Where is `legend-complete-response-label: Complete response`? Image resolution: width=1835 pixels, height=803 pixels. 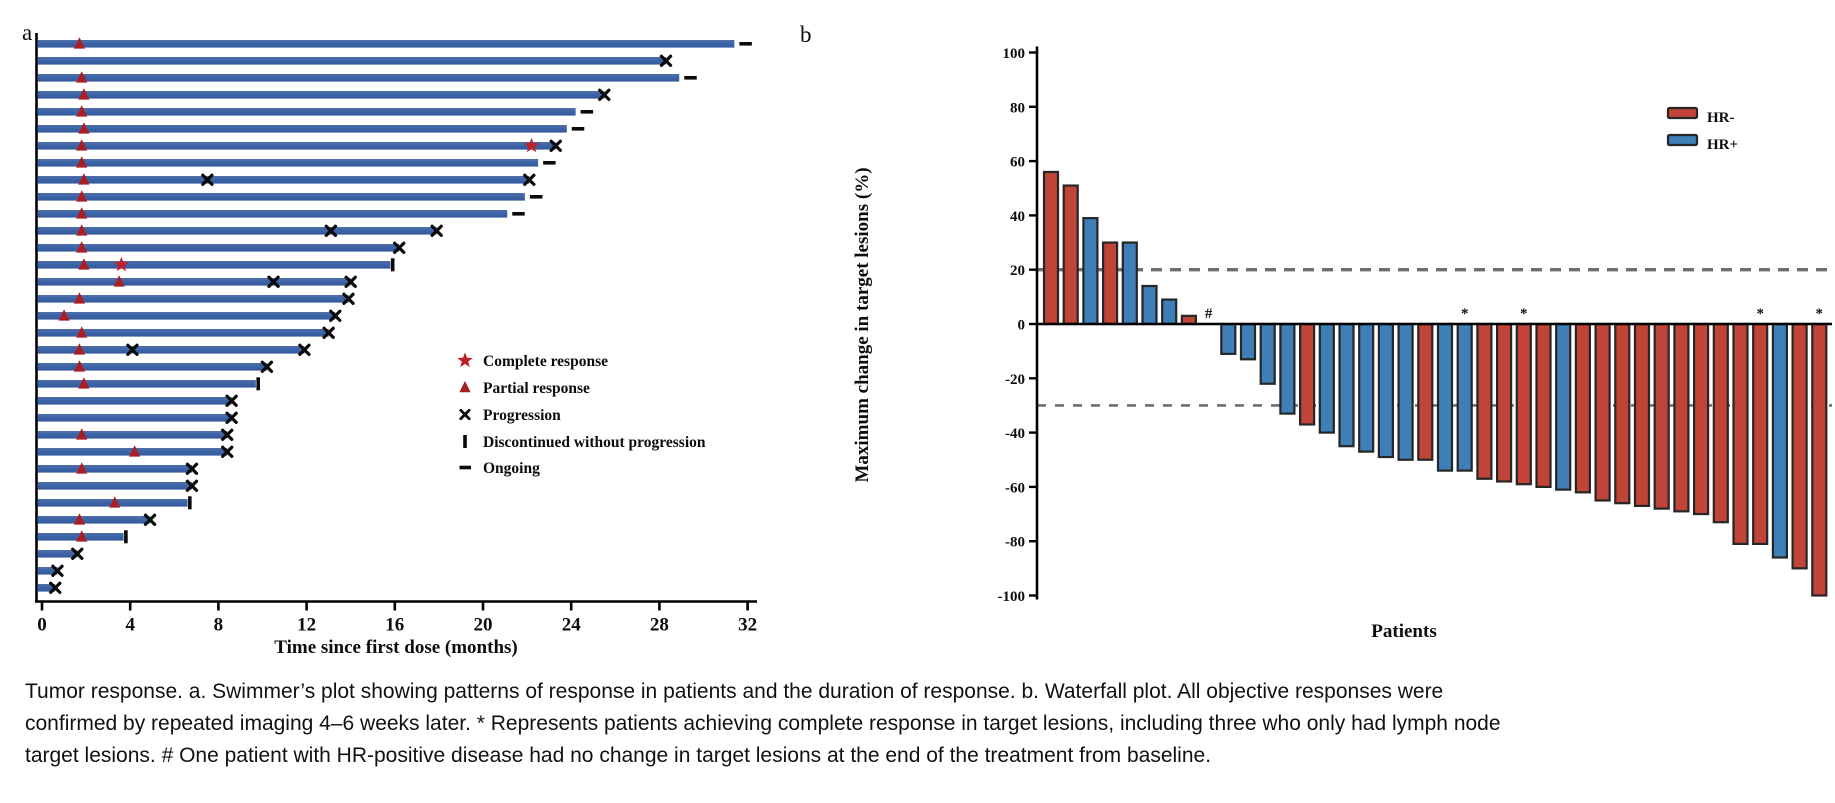 legend-complete-response-label: Complete response is located at coordinates (545, 361).